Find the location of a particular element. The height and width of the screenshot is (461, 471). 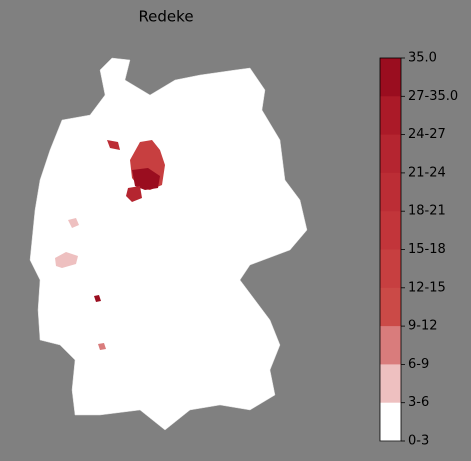

colorbar-tick-label: 24-27 is located at coordinates (427, 134).